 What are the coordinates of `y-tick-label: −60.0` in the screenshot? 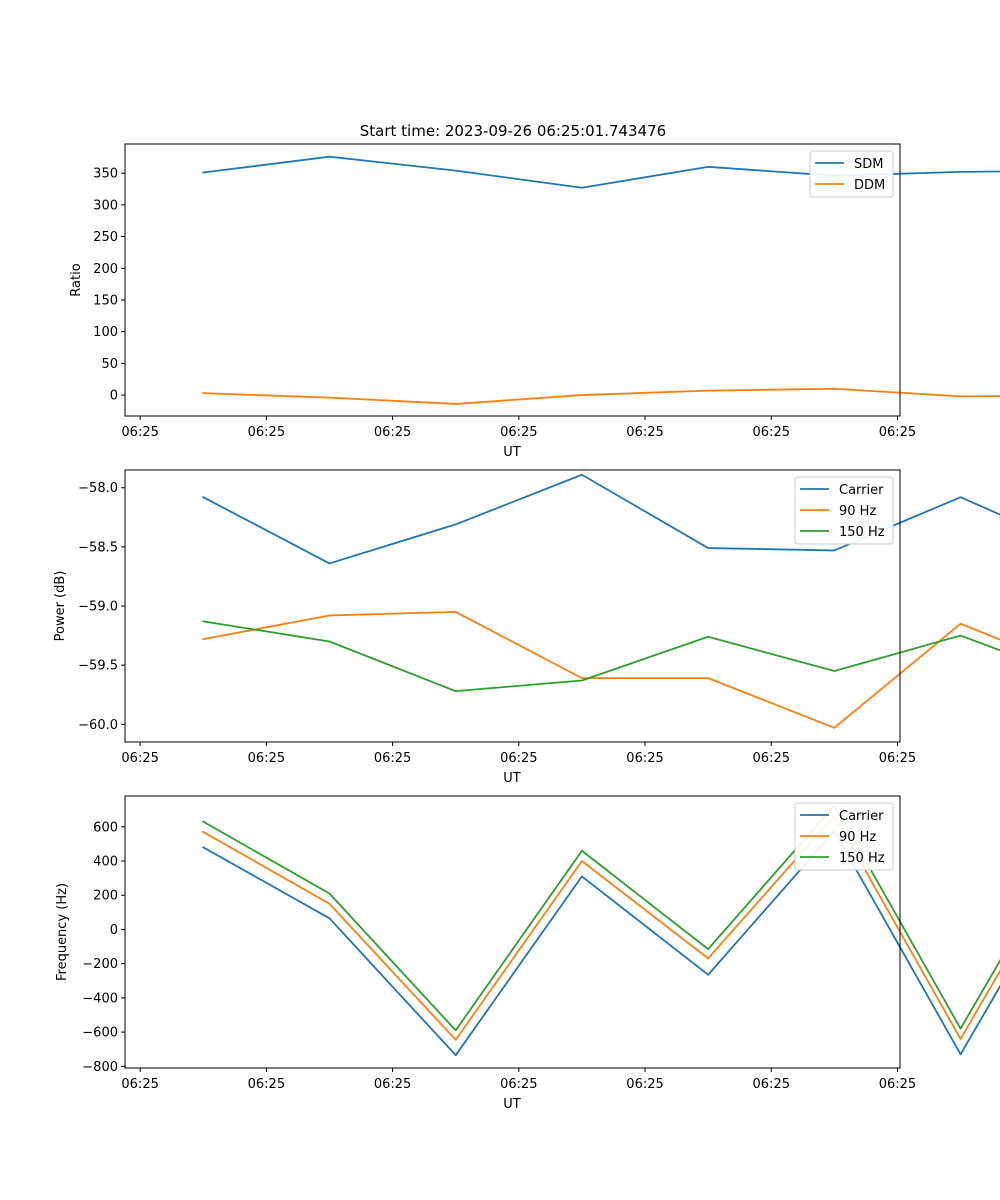 It's located at (98, 725).